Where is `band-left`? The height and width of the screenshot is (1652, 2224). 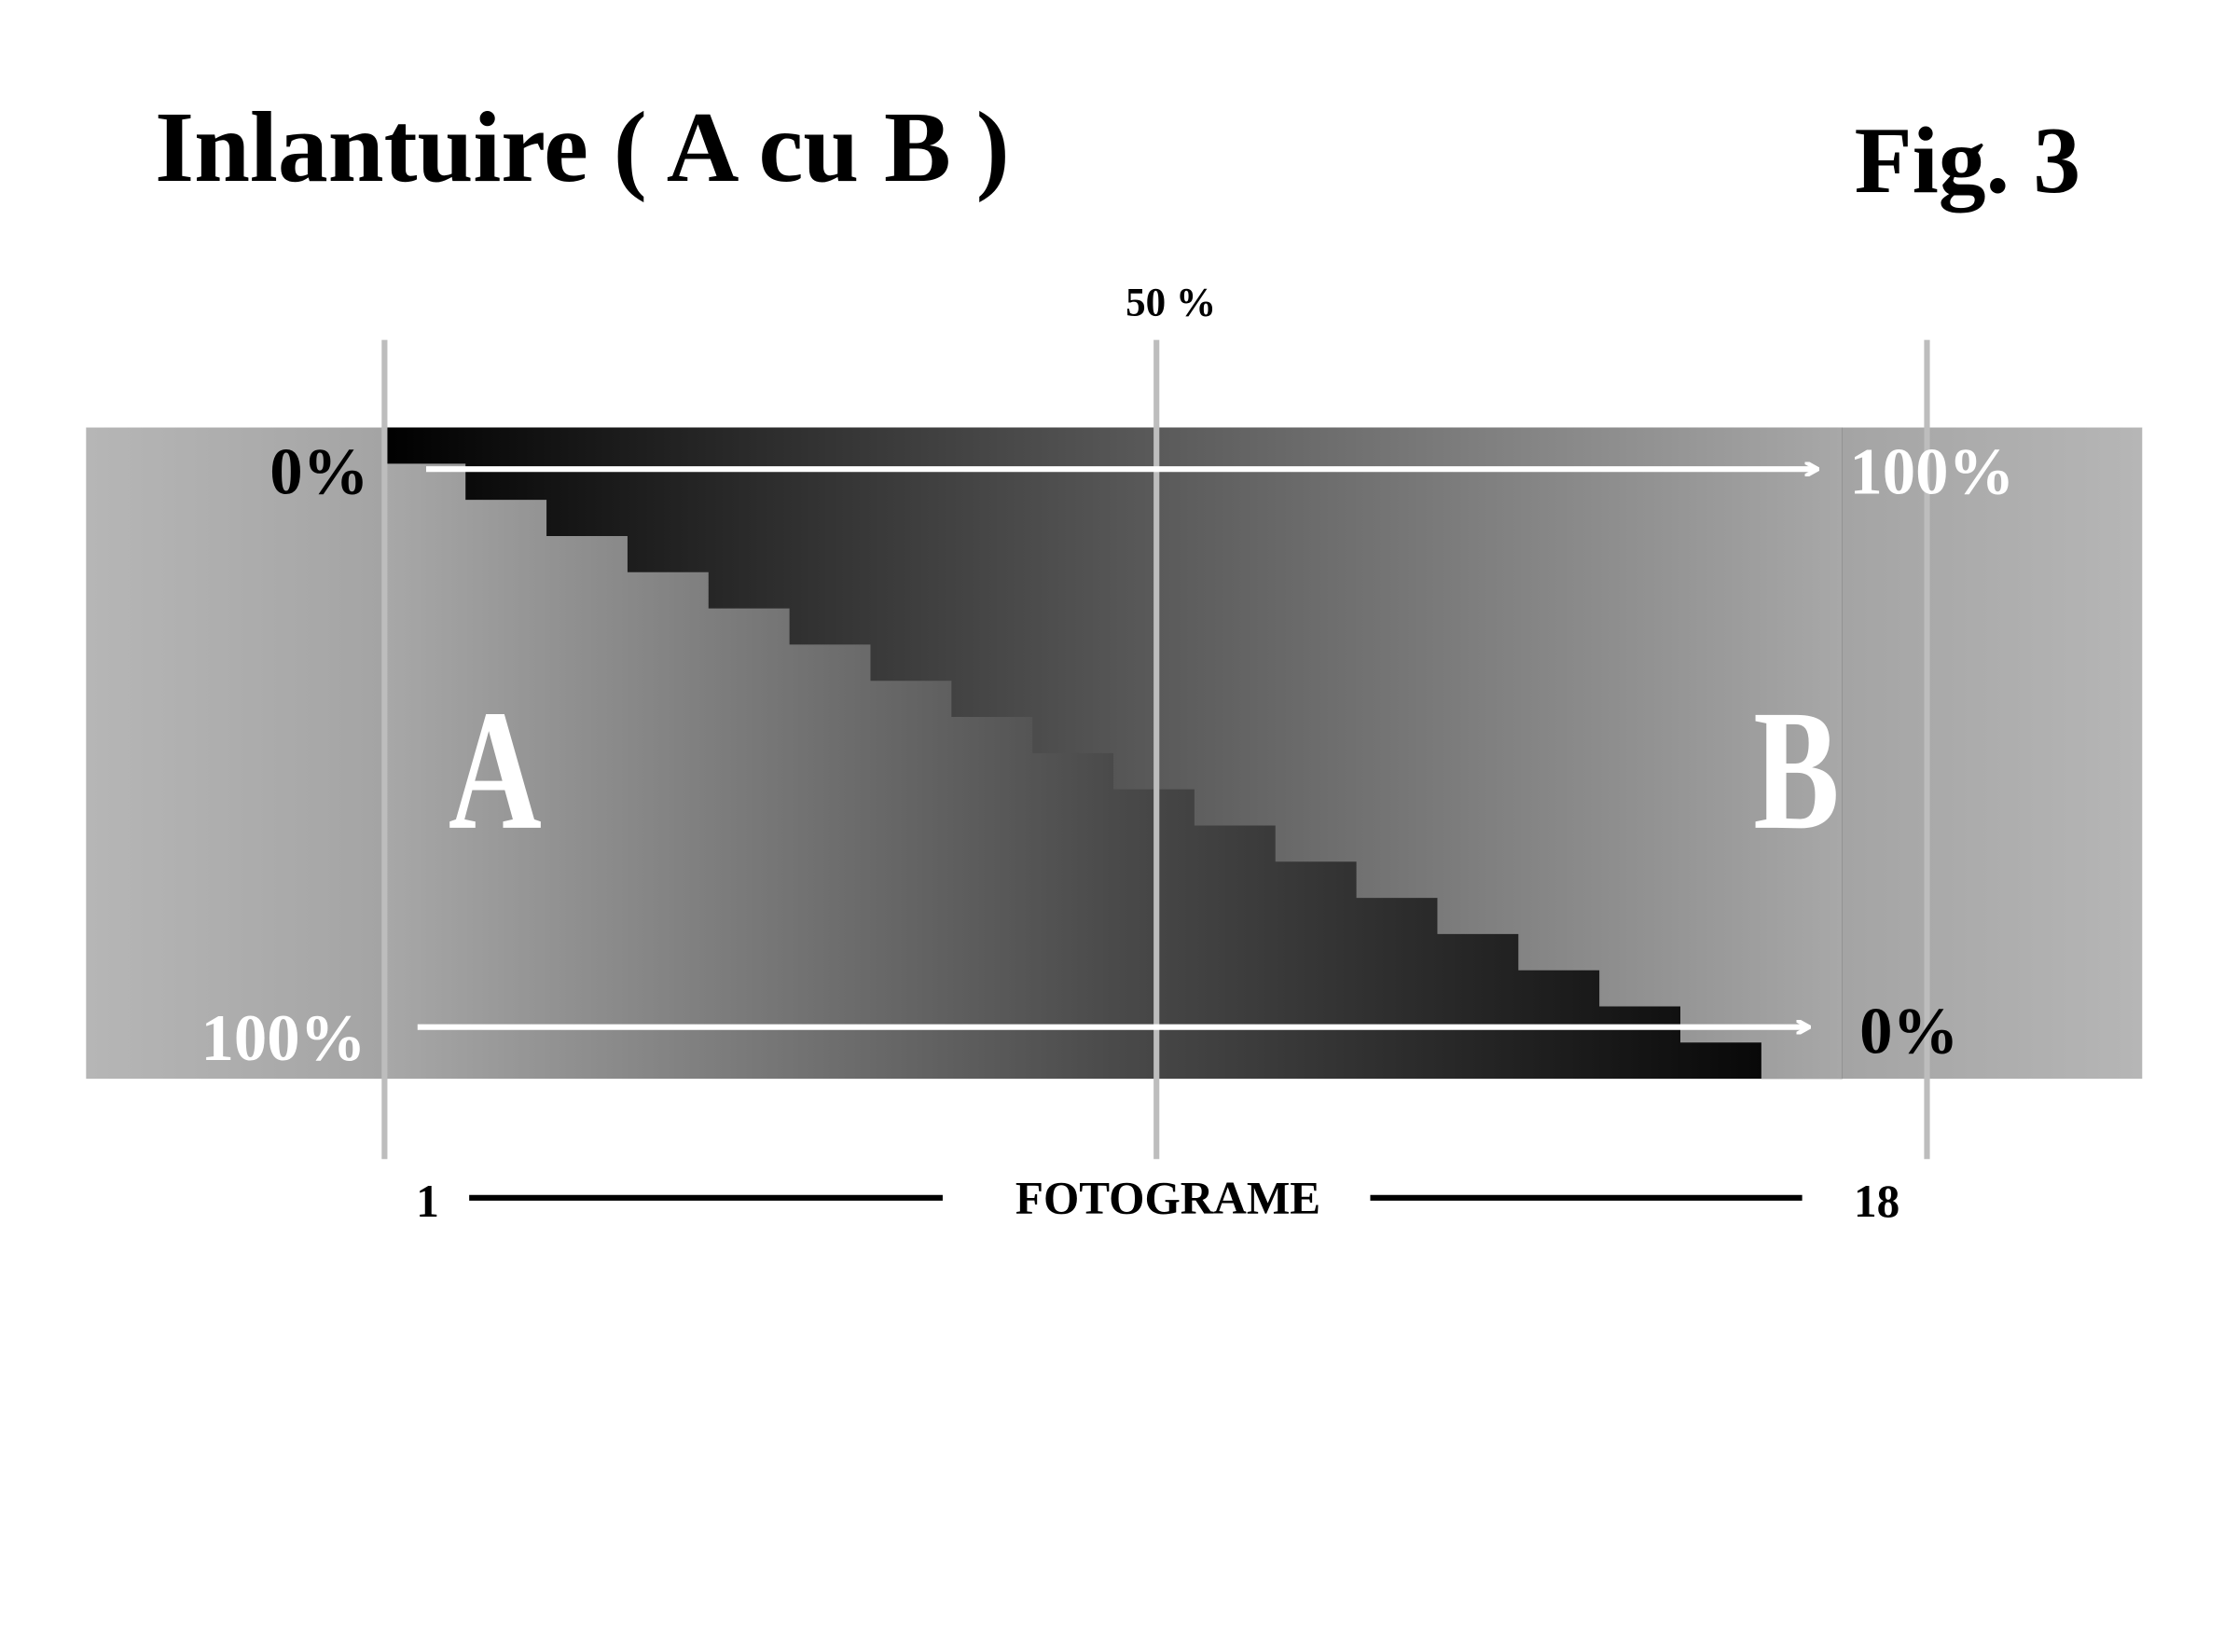 band-left is located at coordinates (237, 754).